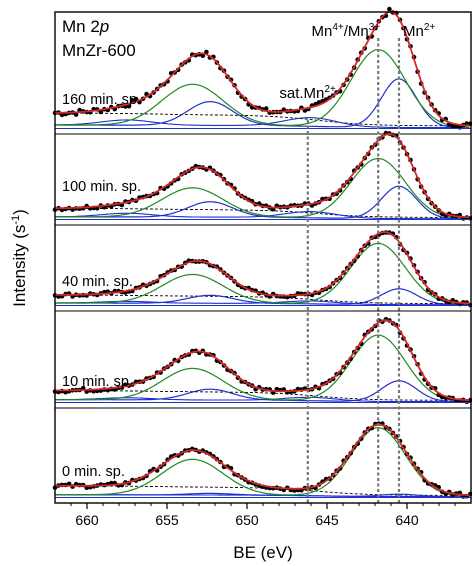 The image size is (472, 566). Describe the element at coordinates (419, 31) in the screenshot. I see `reference-label: Mn2+` at that location.